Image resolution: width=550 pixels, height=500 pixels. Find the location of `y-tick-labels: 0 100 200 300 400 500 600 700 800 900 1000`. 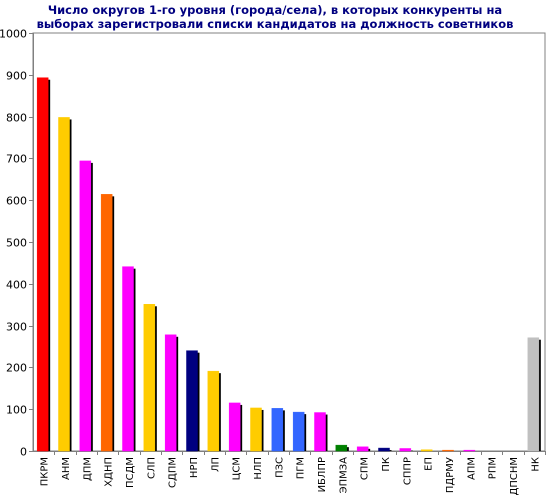

y-tick-labels: 0 100 200 300 400 500 600 700 800 900 1000 is located at coordinates (13, 243).